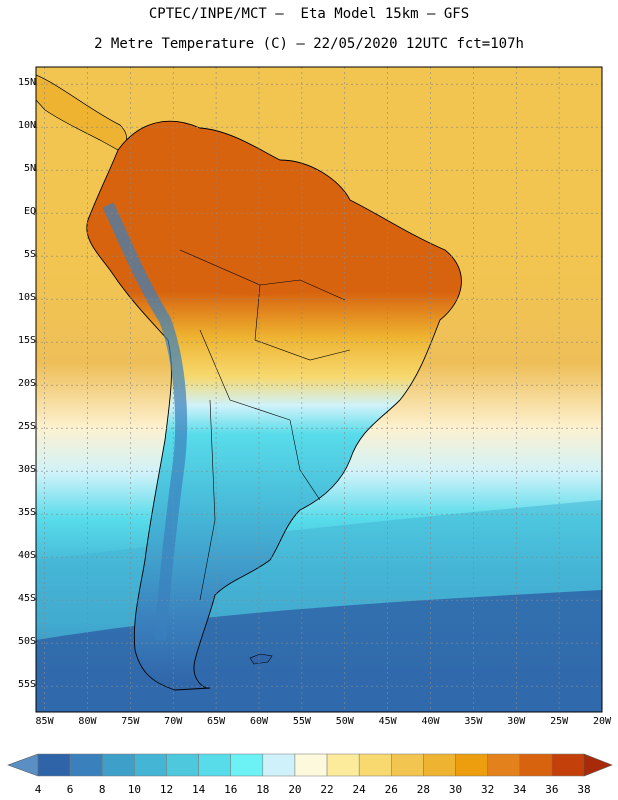  I want to click on longitude-label: 30W, so click(516, 721).